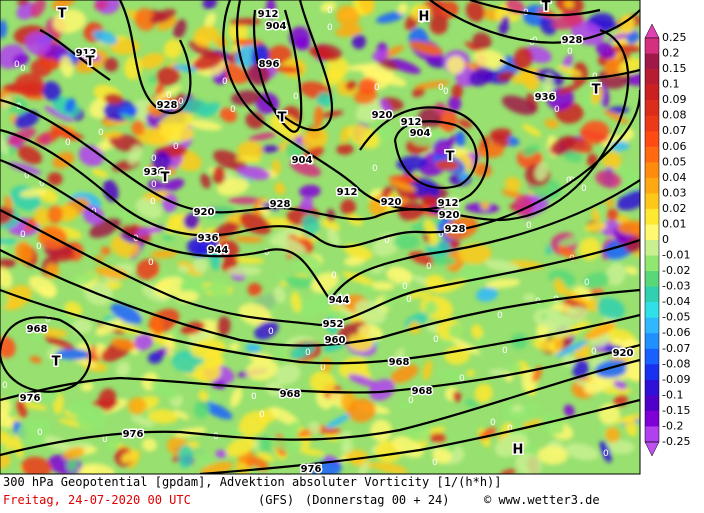  What do you see at coordinates (545, 97) in the screenshot?
I see `contour-label: 936` at bounding box center [545, 97].